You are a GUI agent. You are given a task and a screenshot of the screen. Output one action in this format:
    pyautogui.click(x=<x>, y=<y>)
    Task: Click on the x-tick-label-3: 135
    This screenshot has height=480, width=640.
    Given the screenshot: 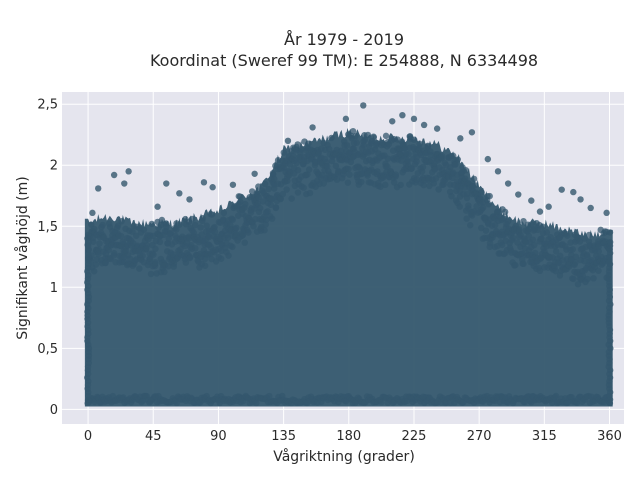 What is the action you would take?
    pyautogui.click(x=283, y=436)
    